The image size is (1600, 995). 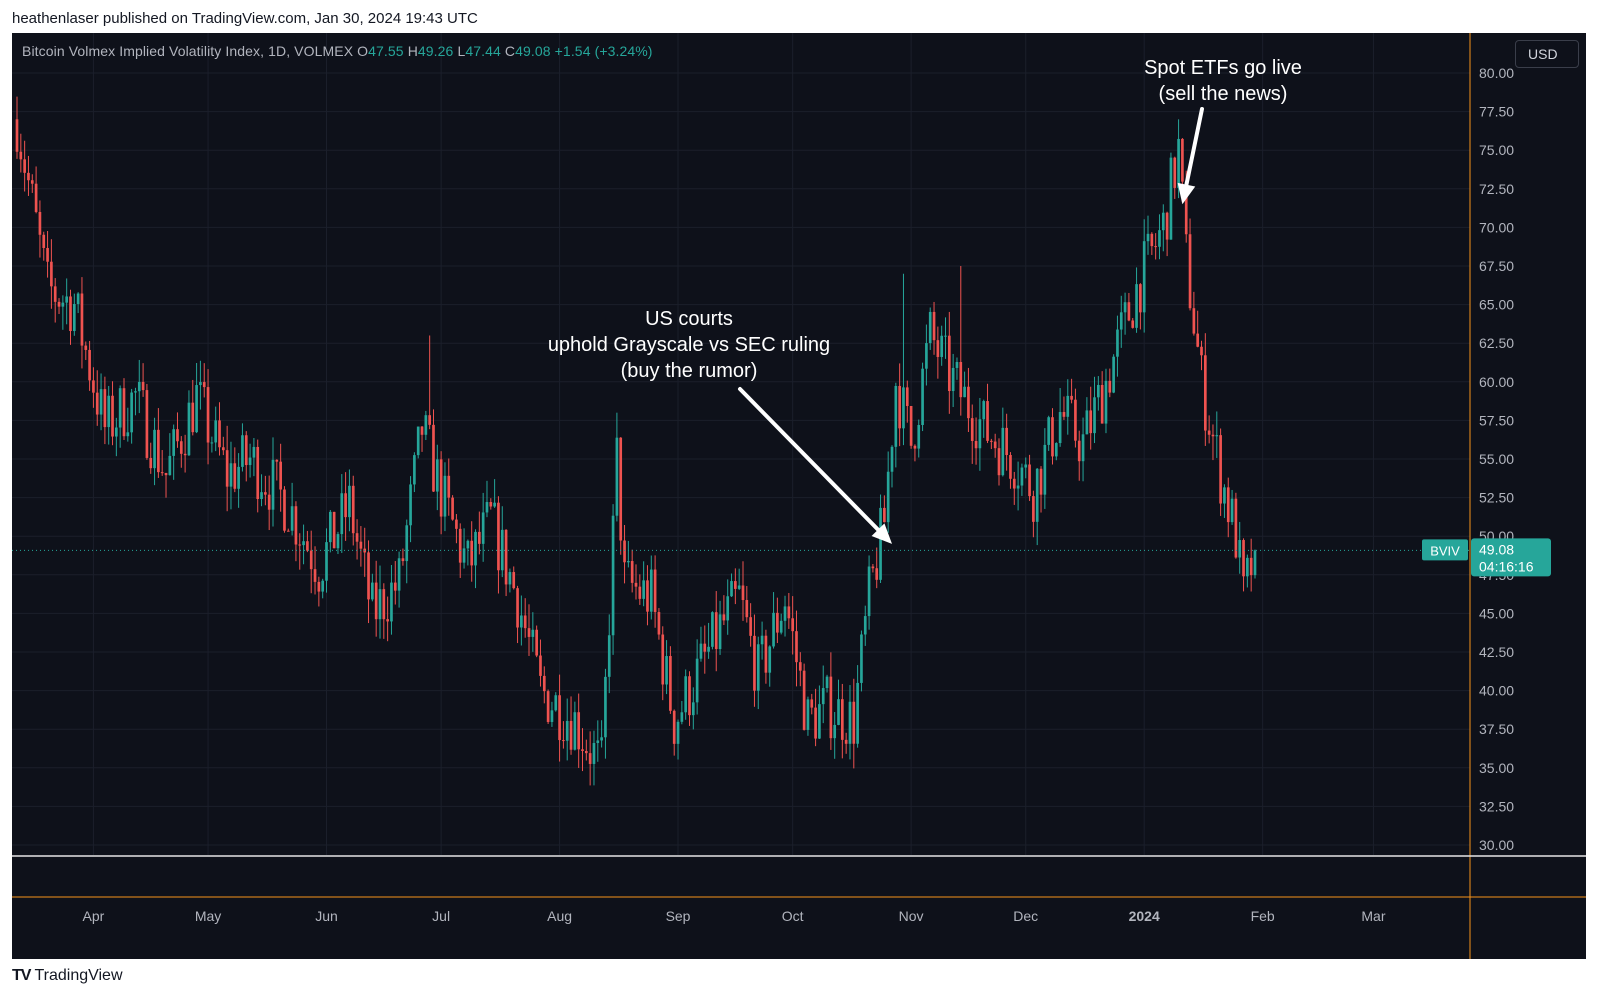 I want to click on y-tick-label: 37.50, so click(x=1496, y=729).